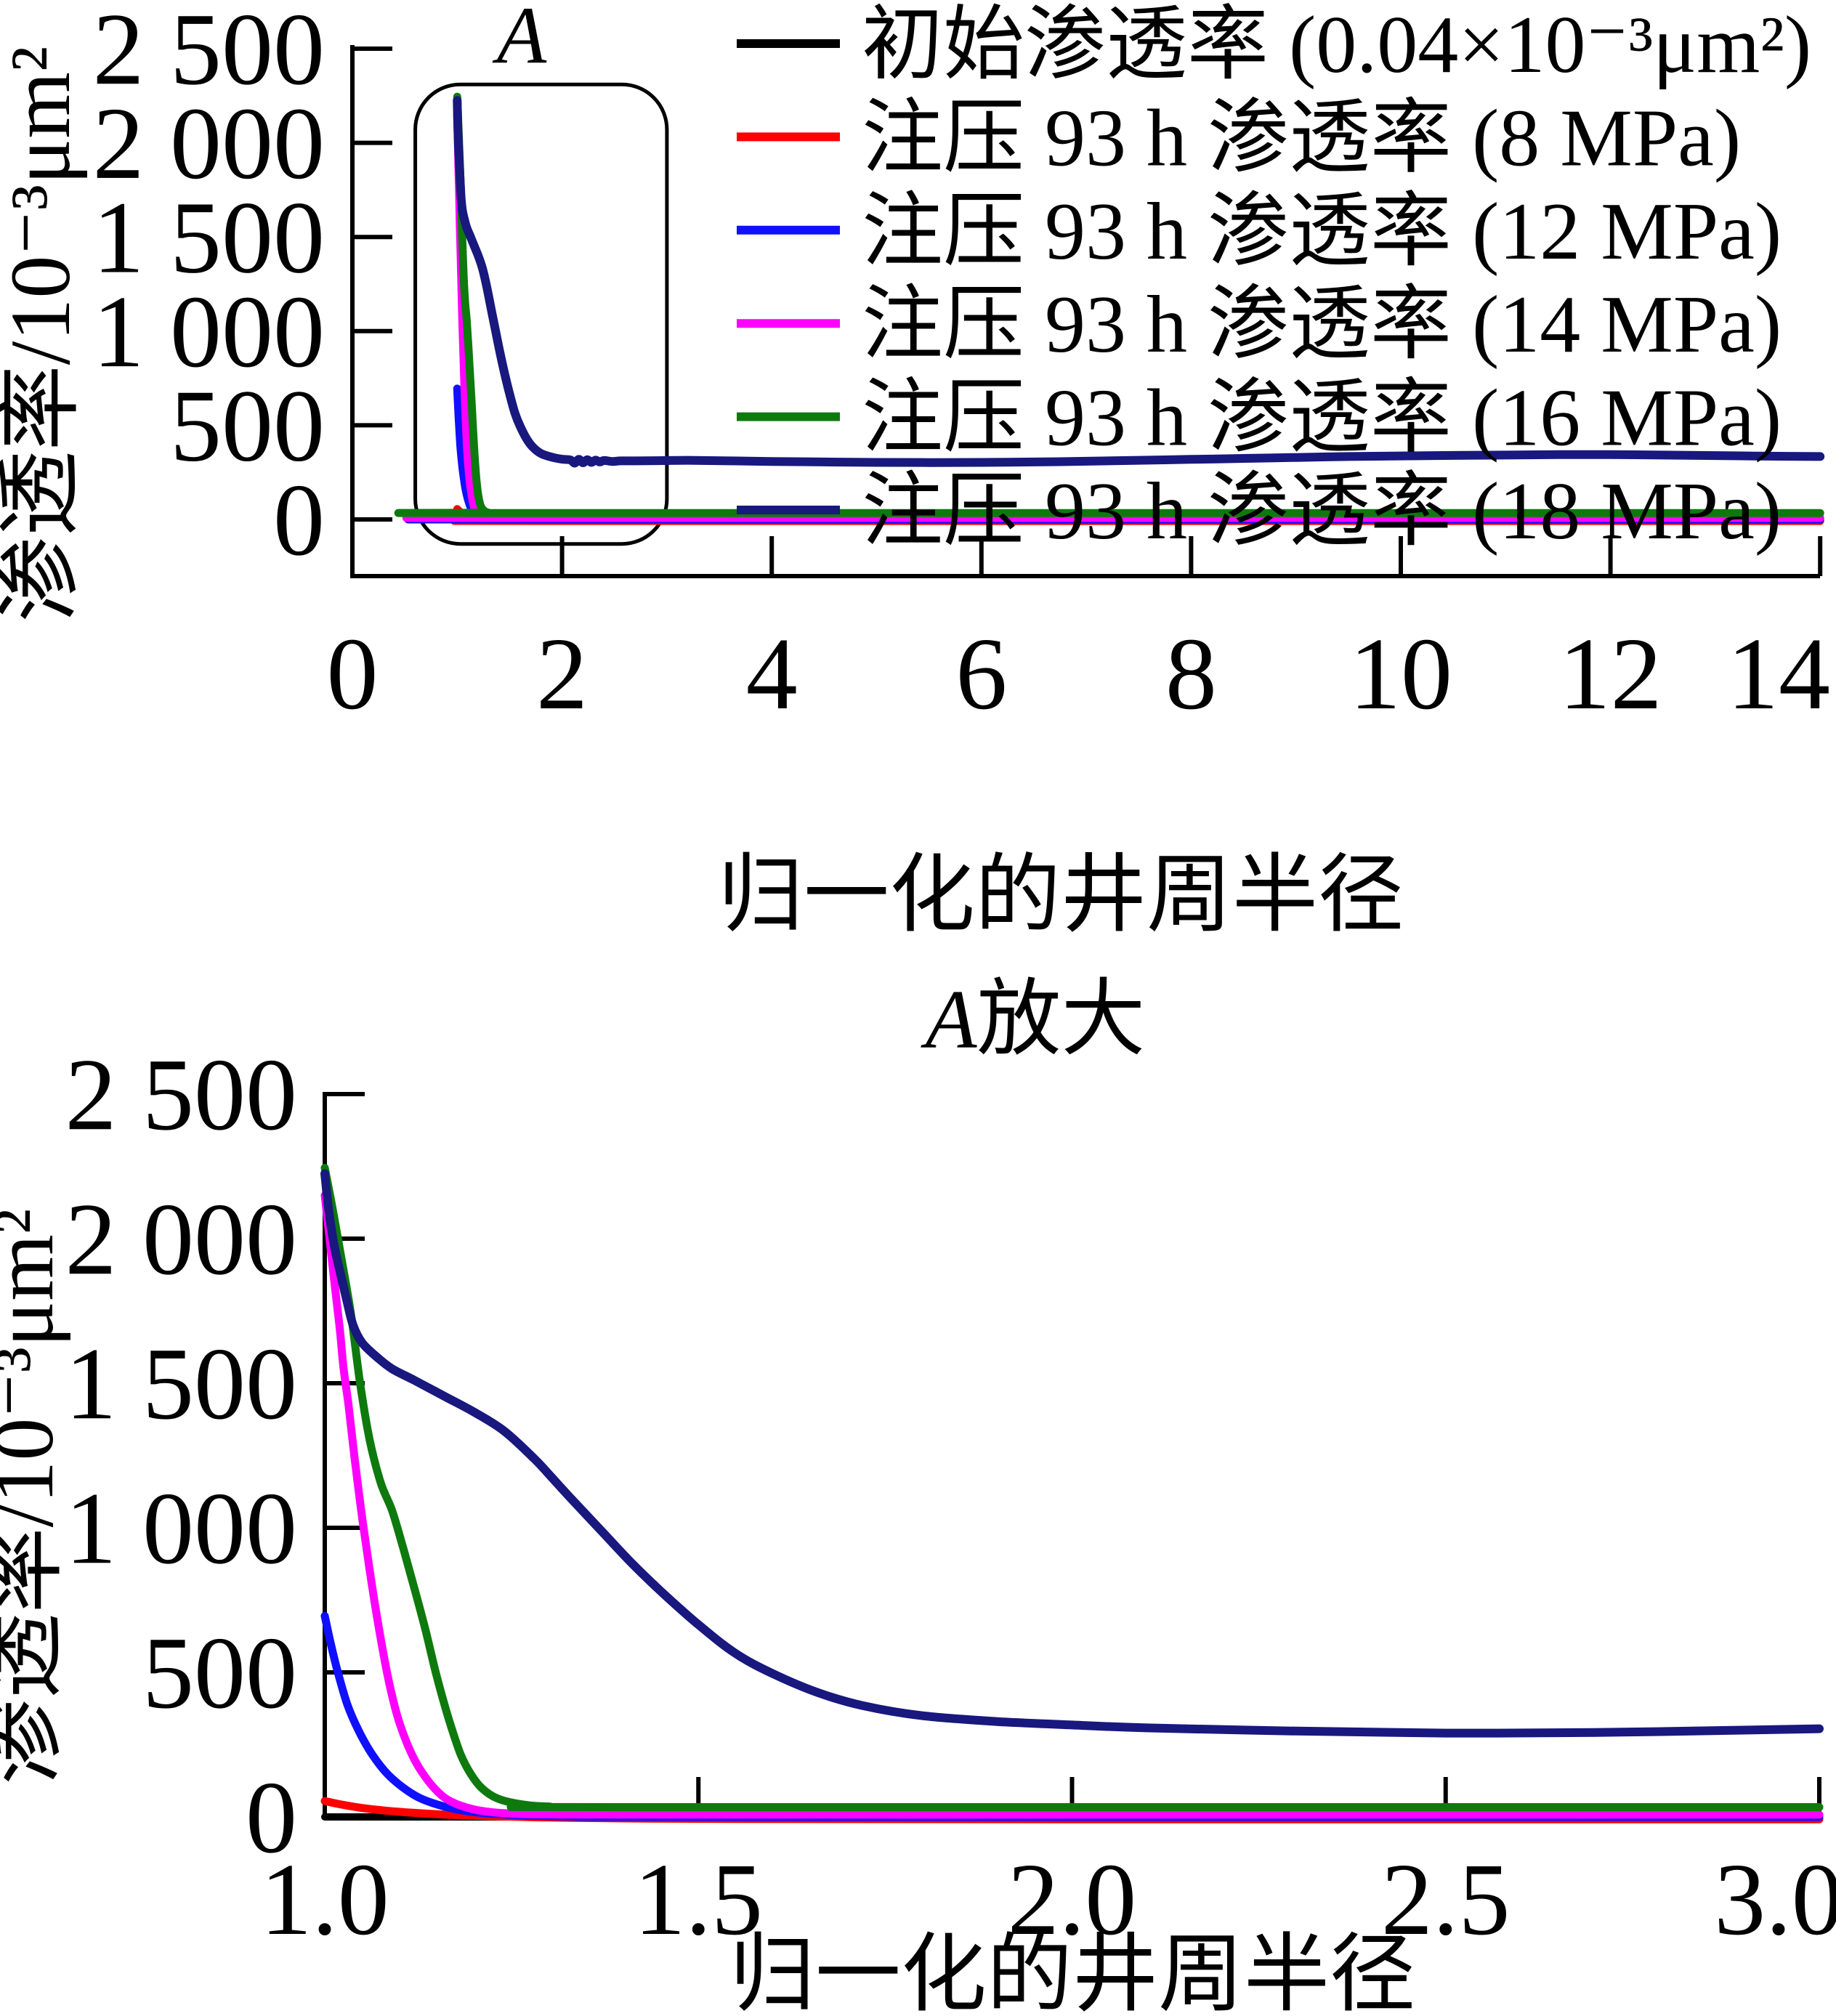 Image resolution: width=1836 pixels, height=2016 pixels. I want to click on legend-label: 注压 93 h 渗透率 (8 MPa), so click(1301, 138).